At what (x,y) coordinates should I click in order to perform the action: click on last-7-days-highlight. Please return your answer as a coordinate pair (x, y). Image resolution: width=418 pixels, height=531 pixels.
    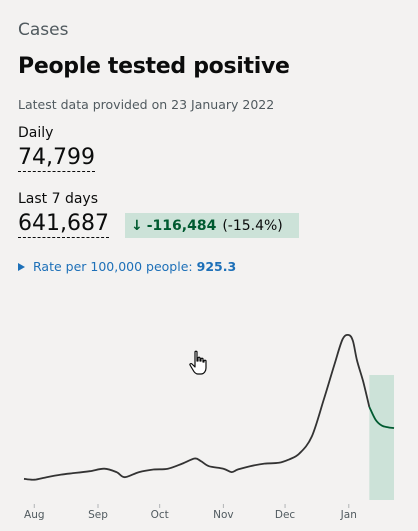
    Looking at the image, I should click on (381, 437).